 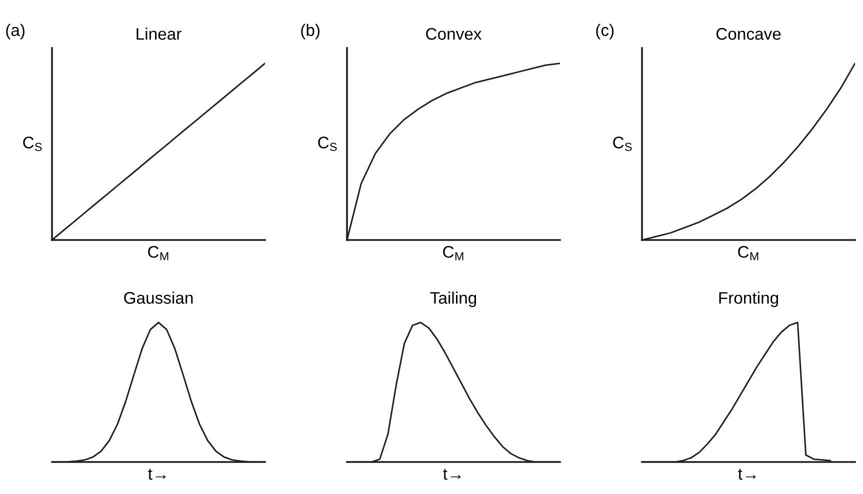 I want to click on text: (c), so click(x=605, y=32).